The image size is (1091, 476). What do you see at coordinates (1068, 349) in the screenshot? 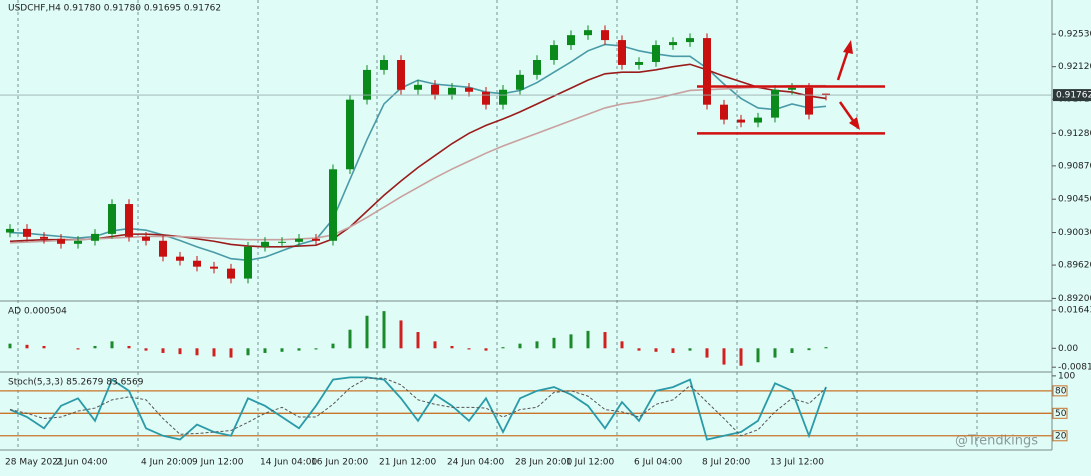
I see `y-tick-label: 0.00` at bounding box center [1068, 349].